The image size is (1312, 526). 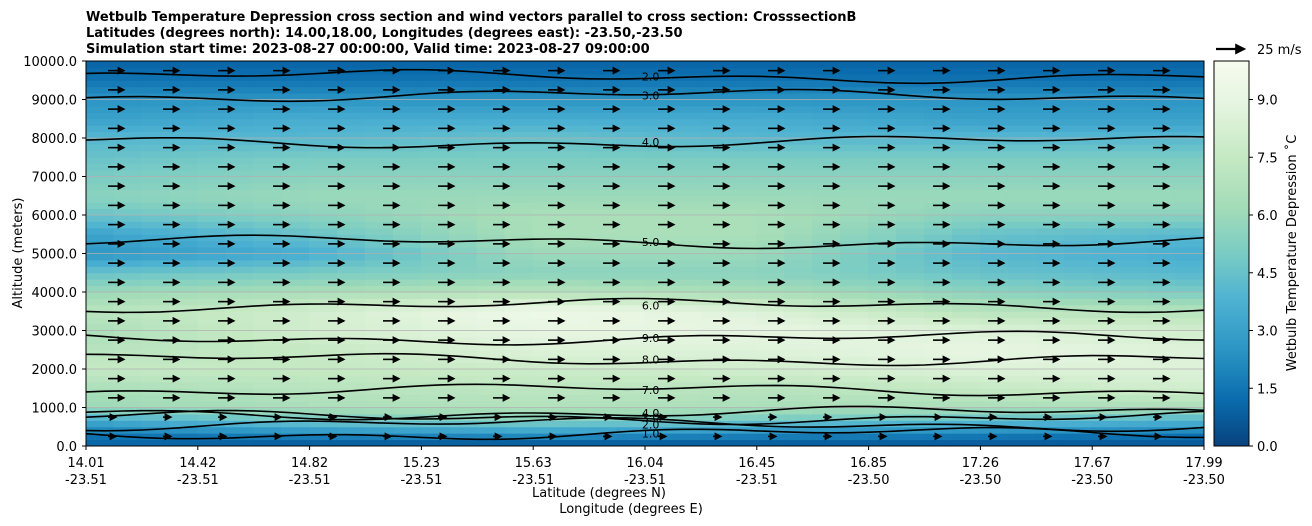 I want to click on x-tick-label-longitude: -23.50, so click(x=1092, y=480).